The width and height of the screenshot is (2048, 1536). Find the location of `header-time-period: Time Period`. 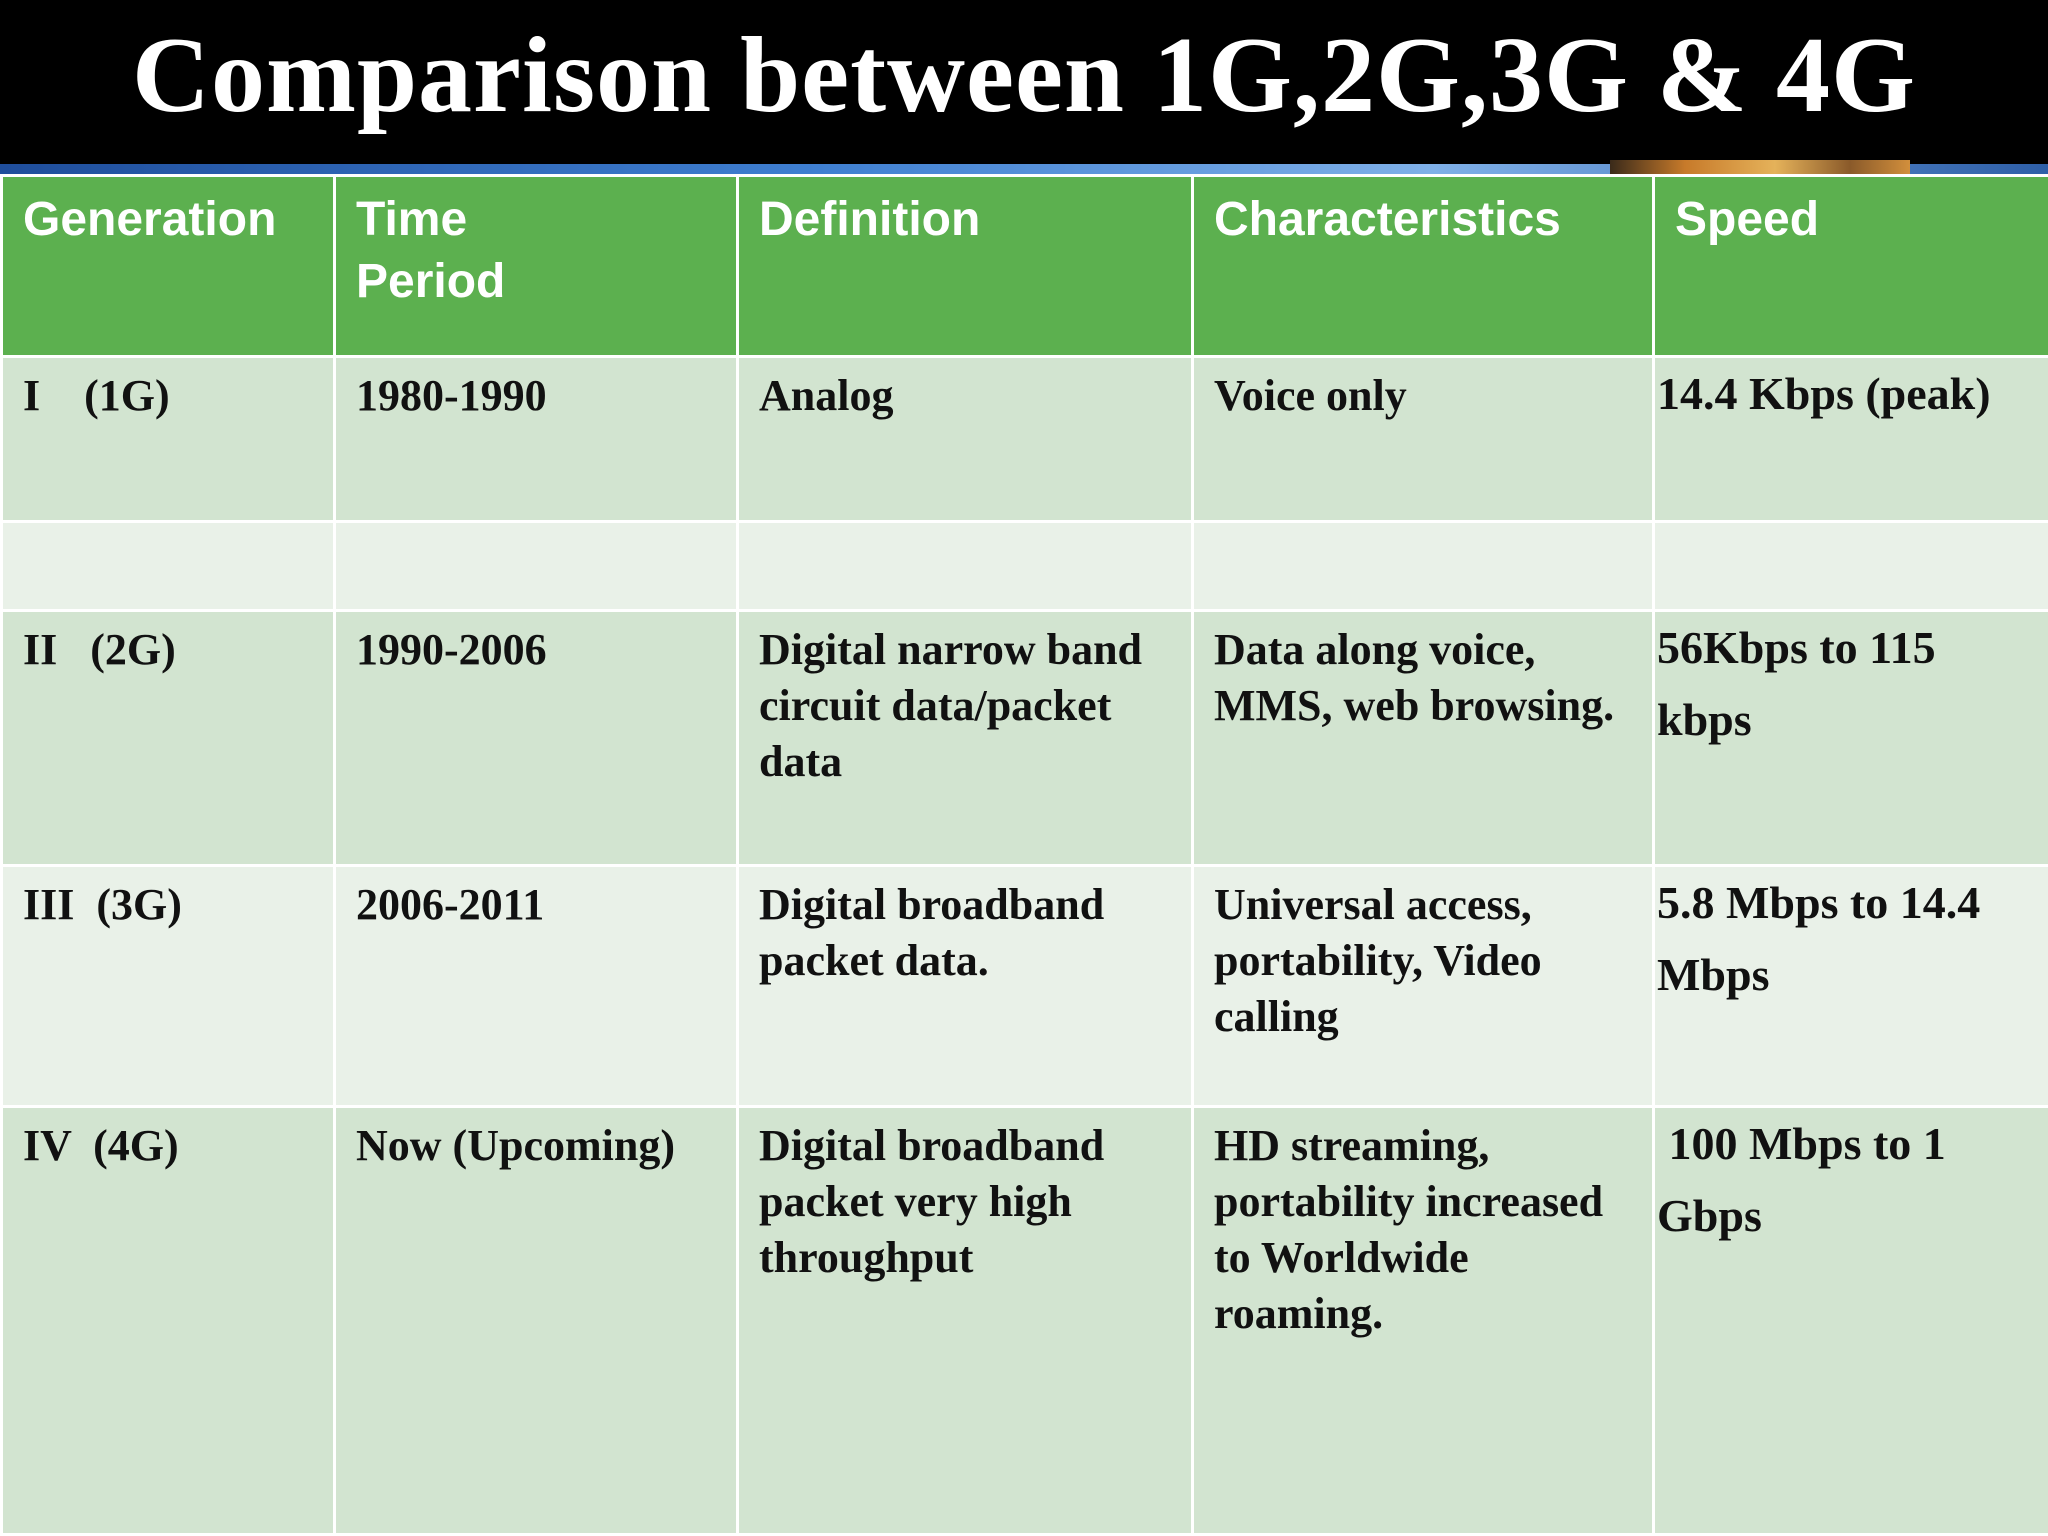

header-time-period: Time Period is located at coordinates (536, 266).